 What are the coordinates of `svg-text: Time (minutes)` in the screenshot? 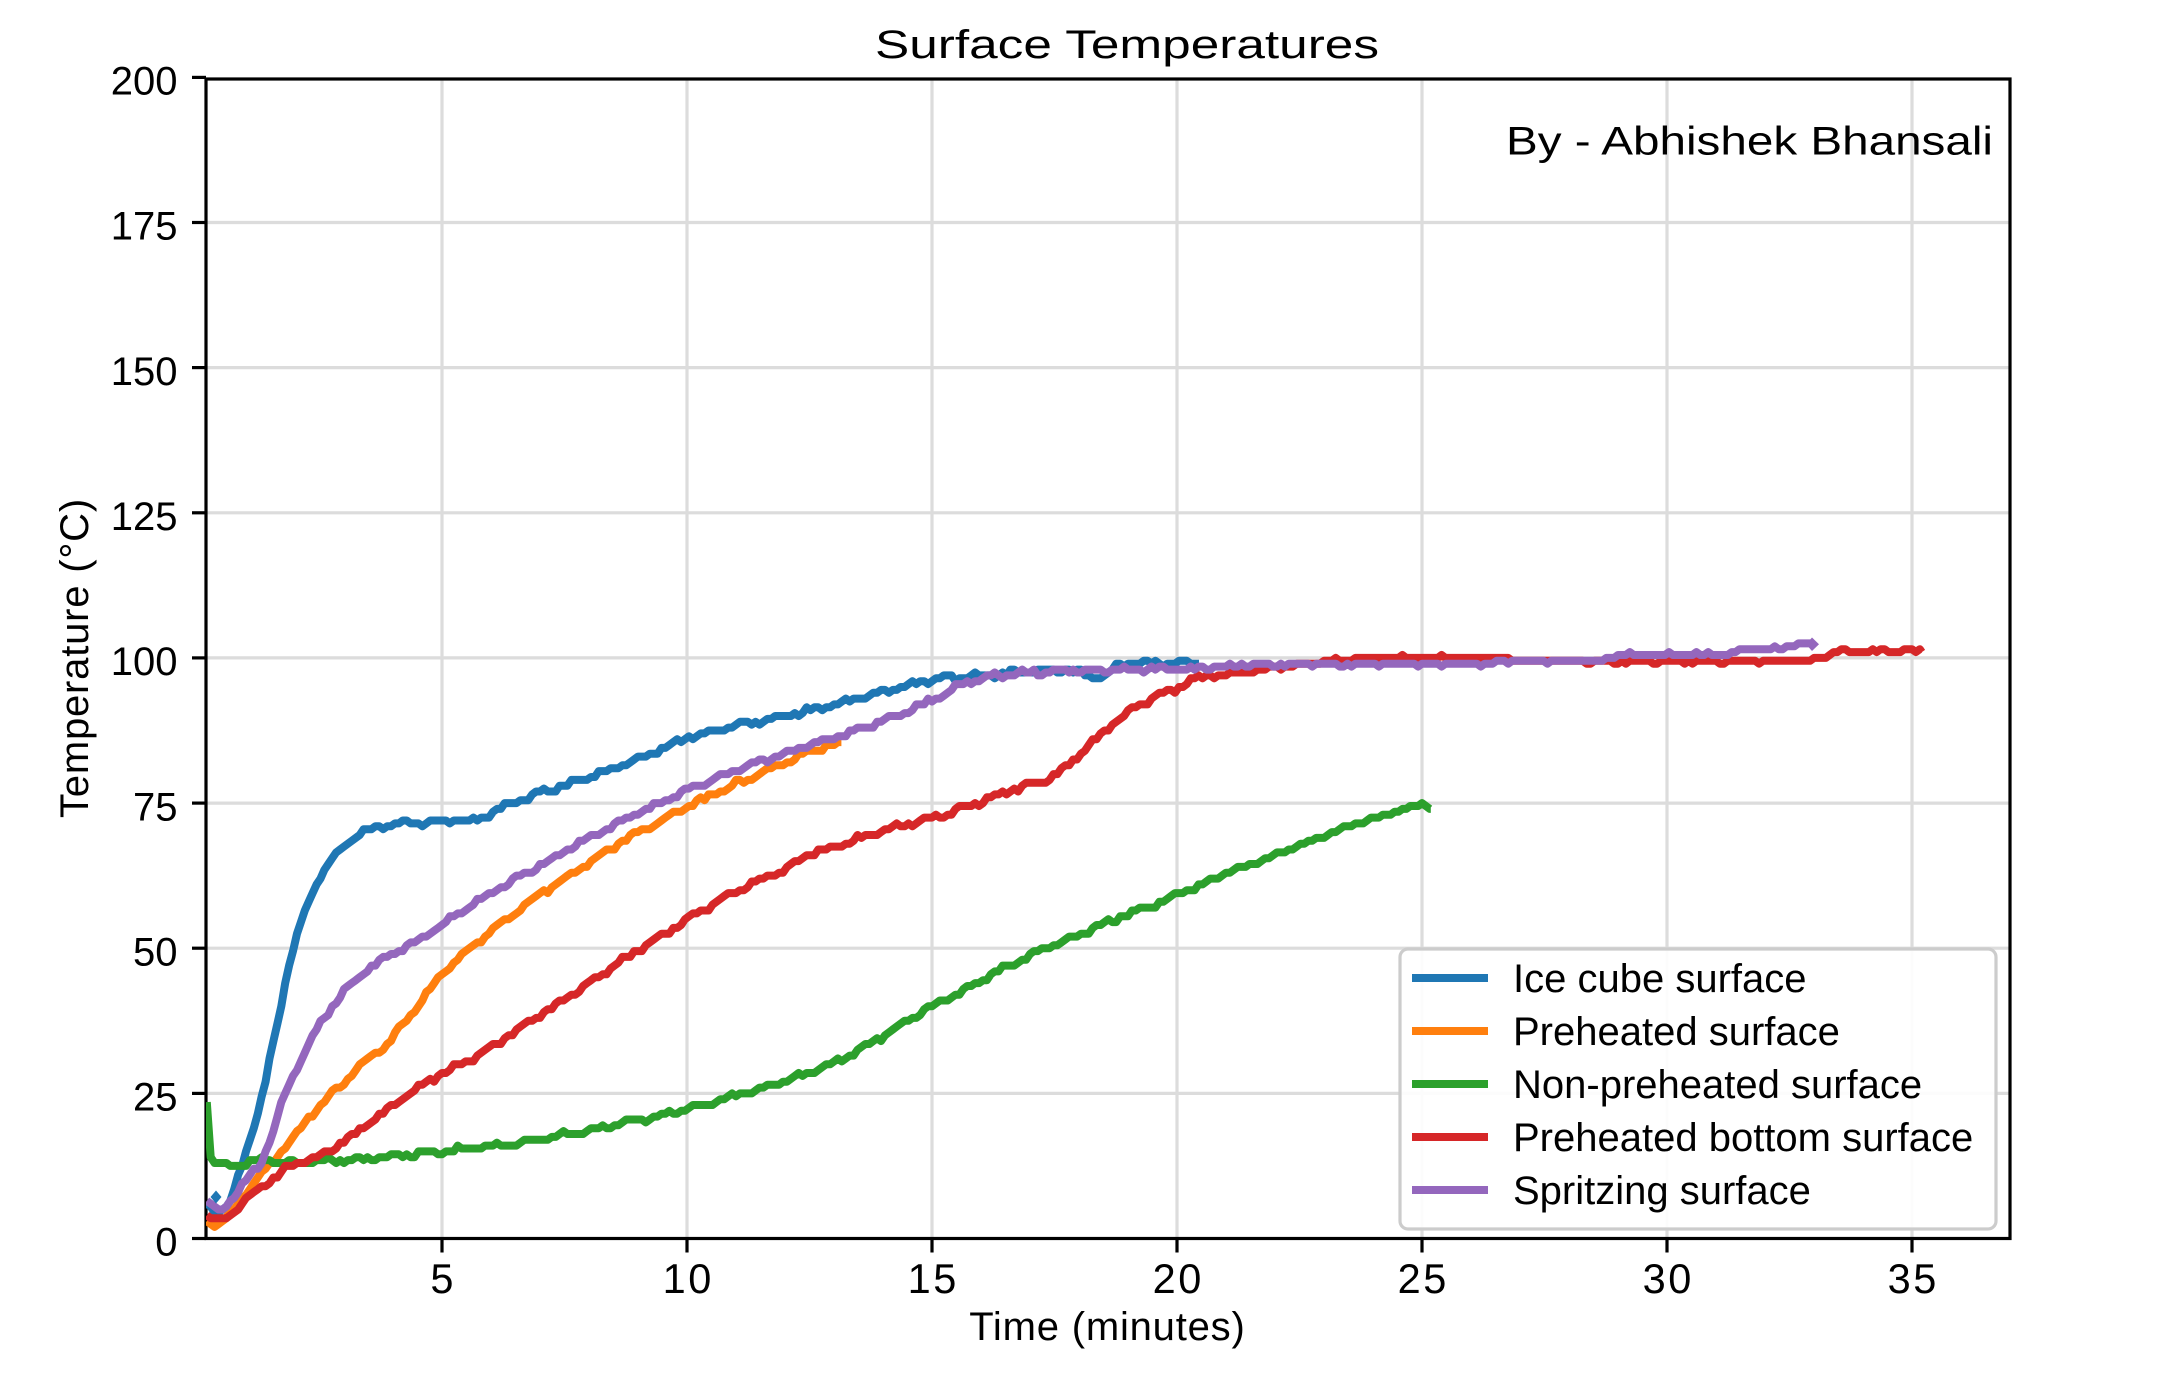 It's located at (1107, 1327).